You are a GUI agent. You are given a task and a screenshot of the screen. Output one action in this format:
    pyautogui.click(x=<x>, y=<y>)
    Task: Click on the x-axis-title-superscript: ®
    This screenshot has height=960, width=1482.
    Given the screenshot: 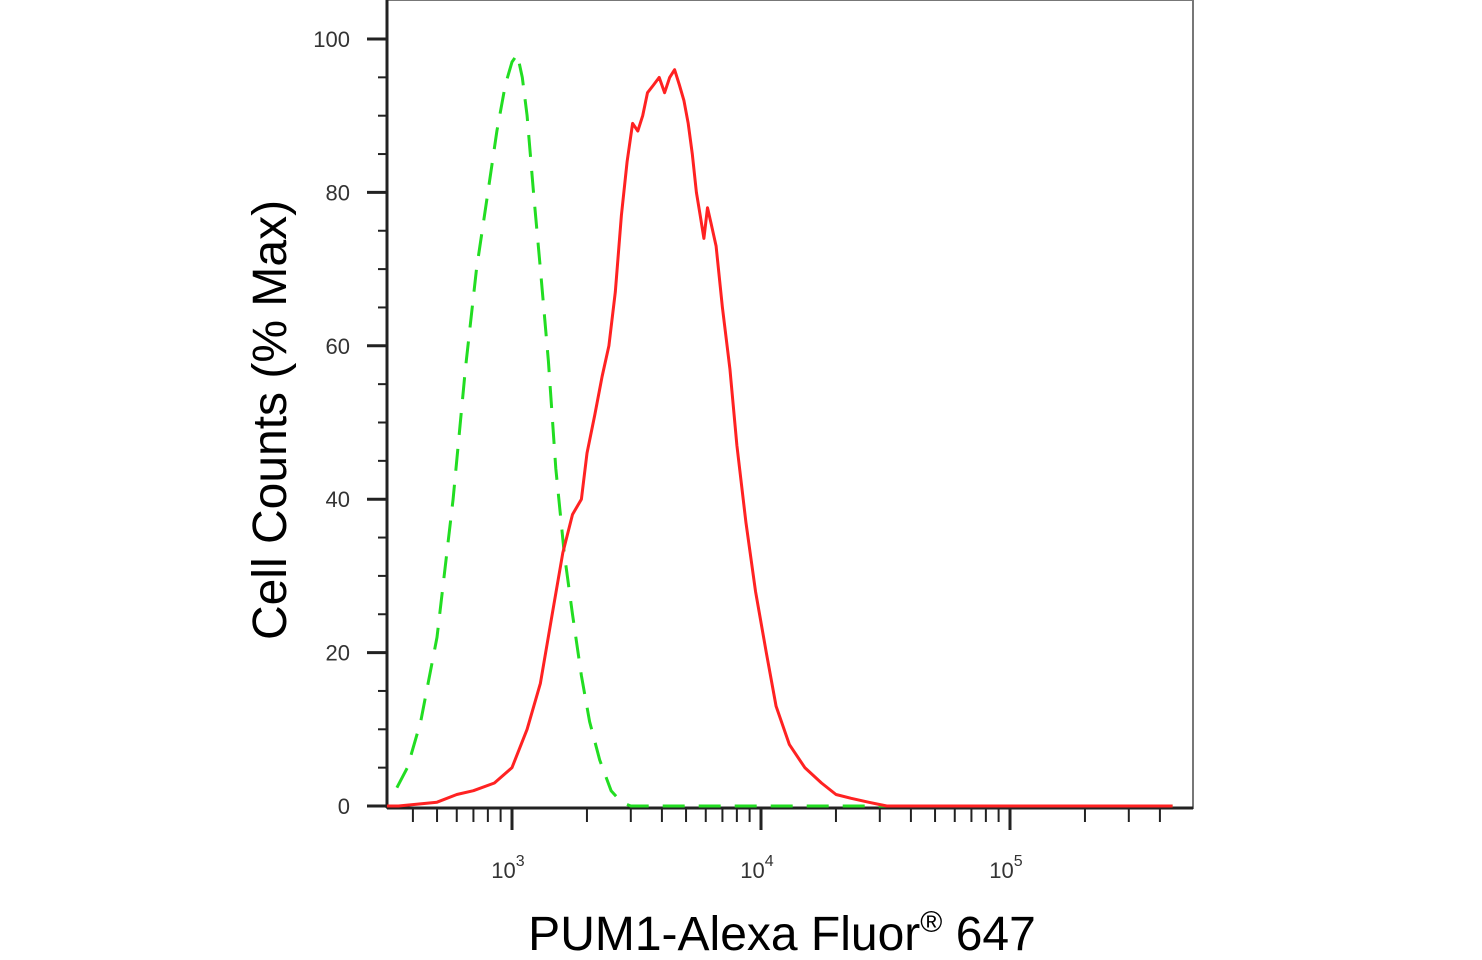 What is the action you would take?
    pyautogui.click(x=931, y=922)
    